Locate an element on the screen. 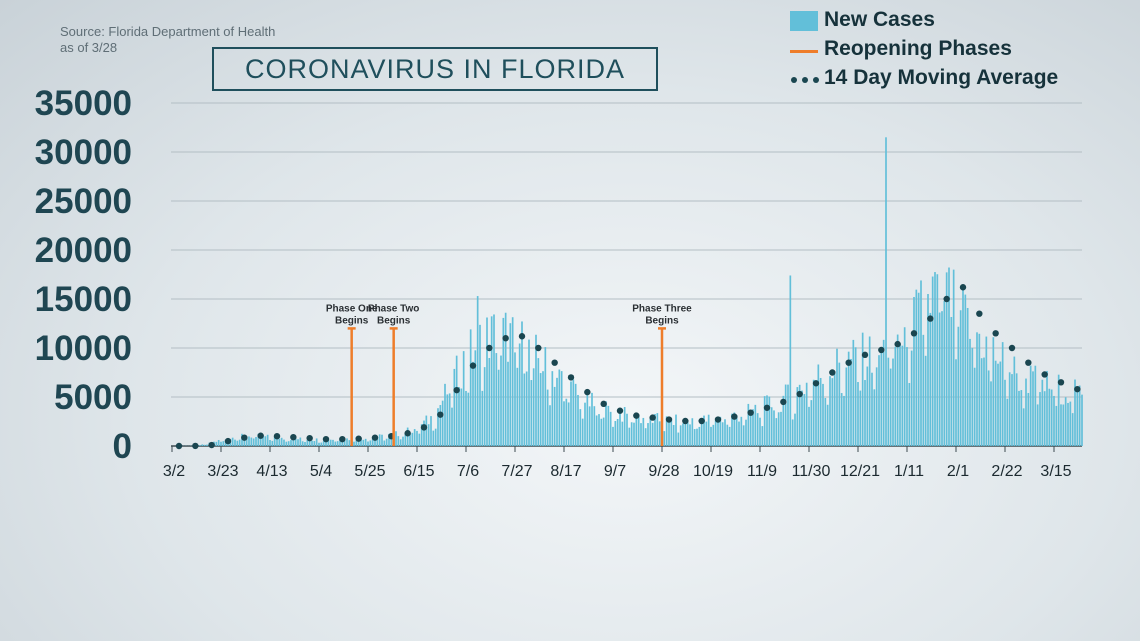 The image size is (1140, 641). x-tick-label: 3/2 is located at coordinates (174, 471).